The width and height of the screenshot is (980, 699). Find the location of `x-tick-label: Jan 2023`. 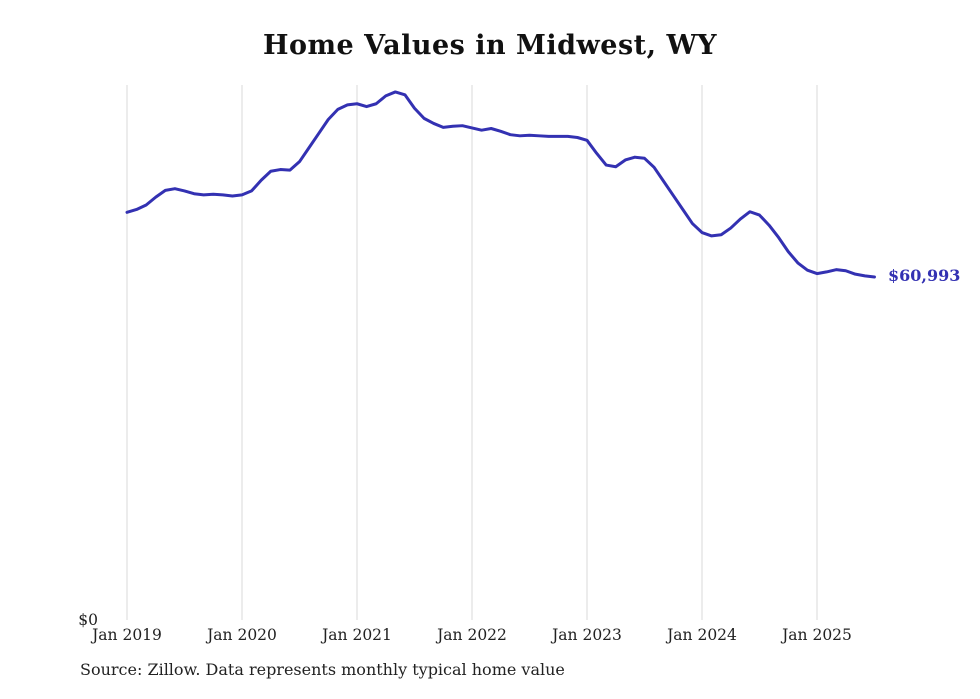

x-tick-label: Jan 2023 is located at coordinates (586, 635).